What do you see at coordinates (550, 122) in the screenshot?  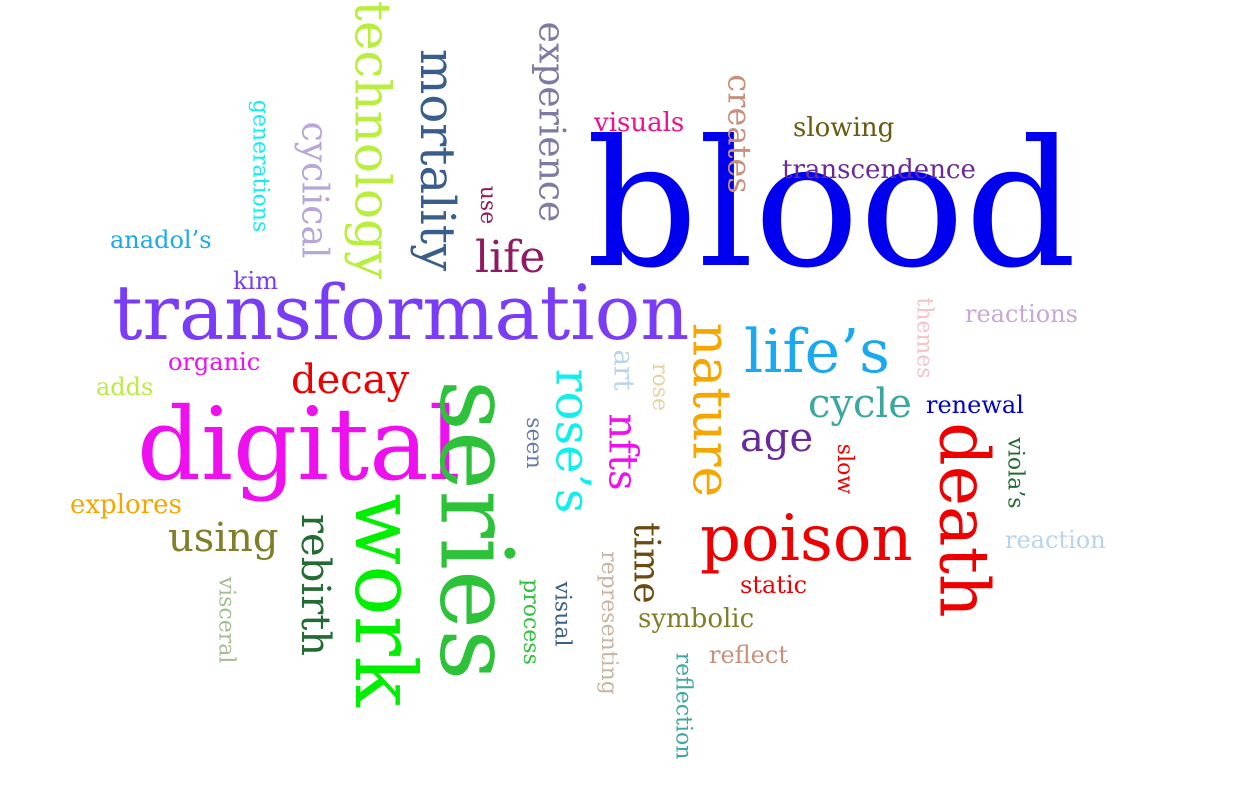 I see `word-experience: experience` at bounding box center [550, 122].